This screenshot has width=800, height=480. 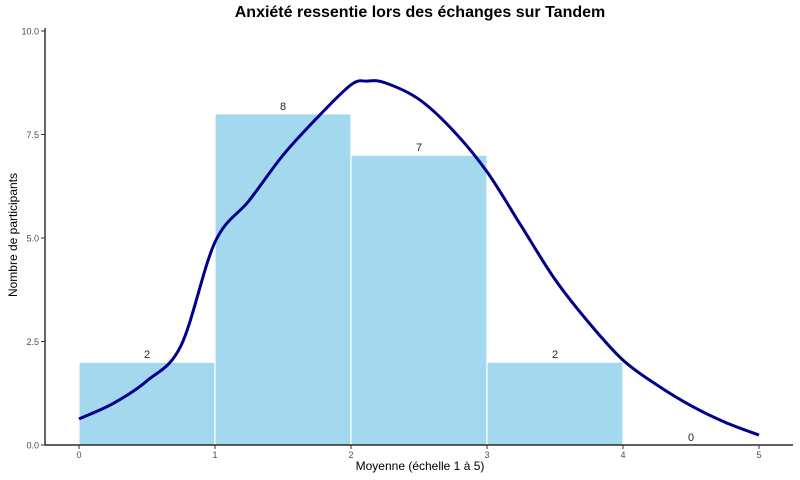 I want to click on bar-count-label: 7, so click(x=419, y=148).